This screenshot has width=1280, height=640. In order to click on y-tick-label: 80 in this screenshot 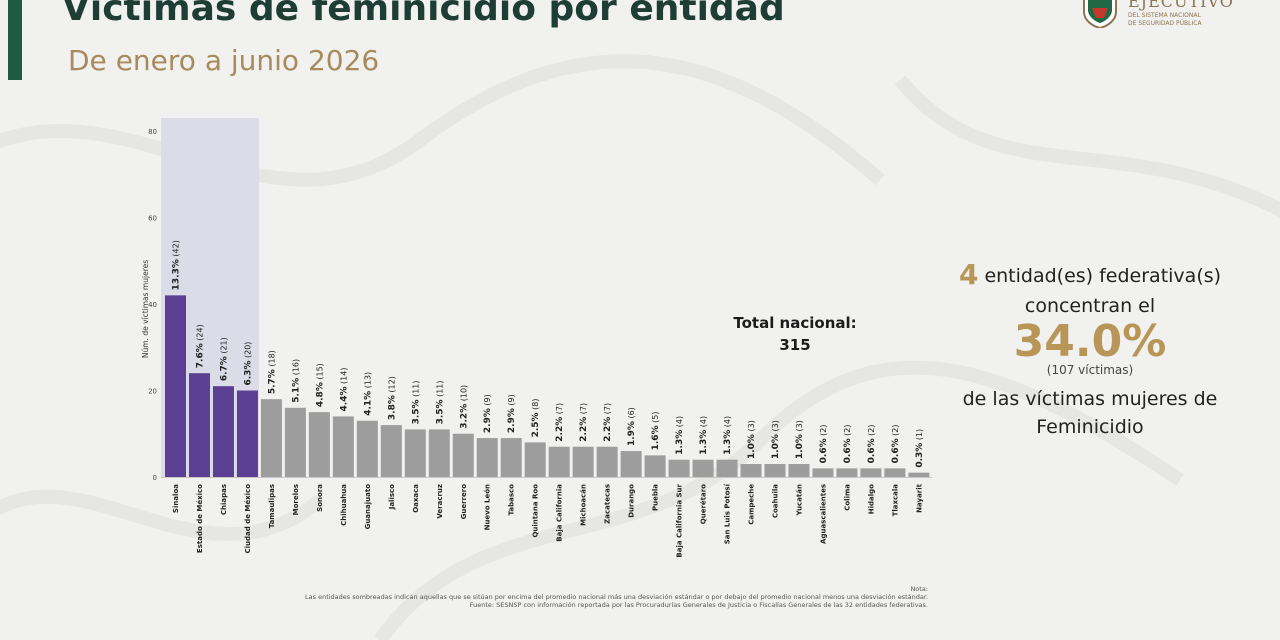, I will do `click(152, 132)`.